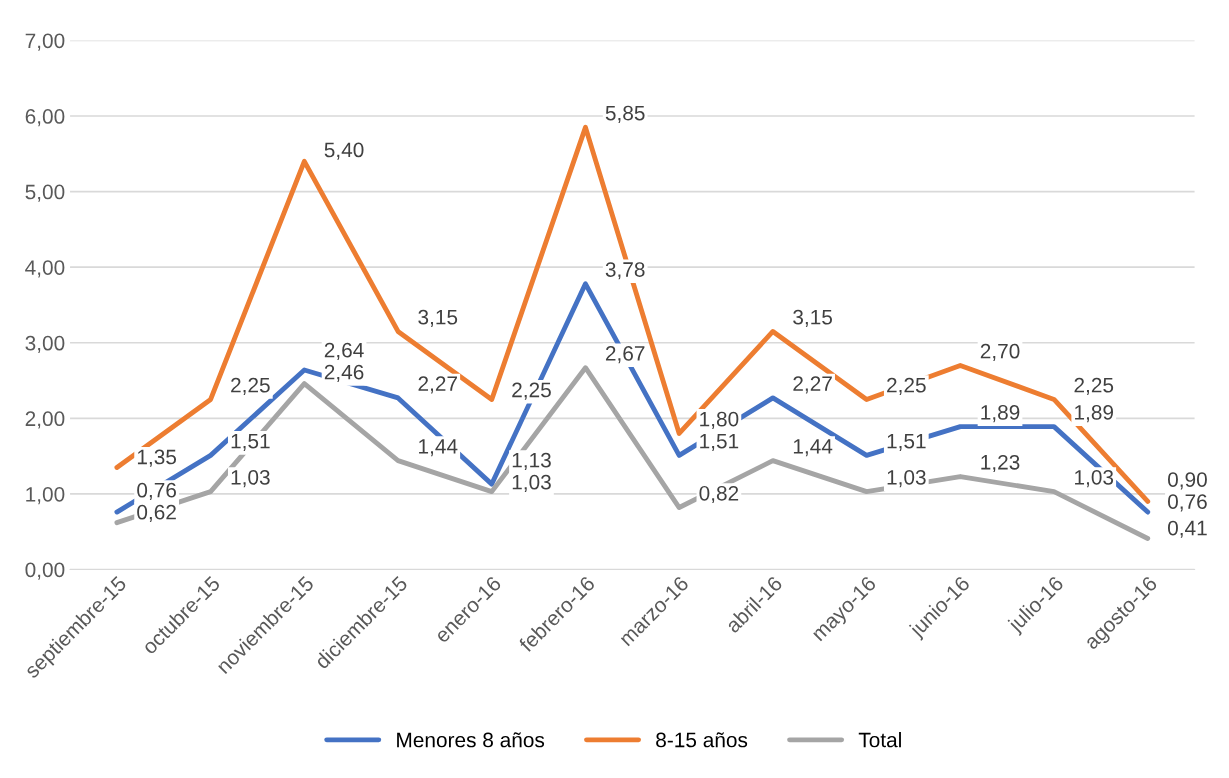 Image resolution: width=1229 pixels, height=778 pixels. Describe the element at coordinates (1000, 463) in the screenshot. I see `data-label: 1,23` at that location.